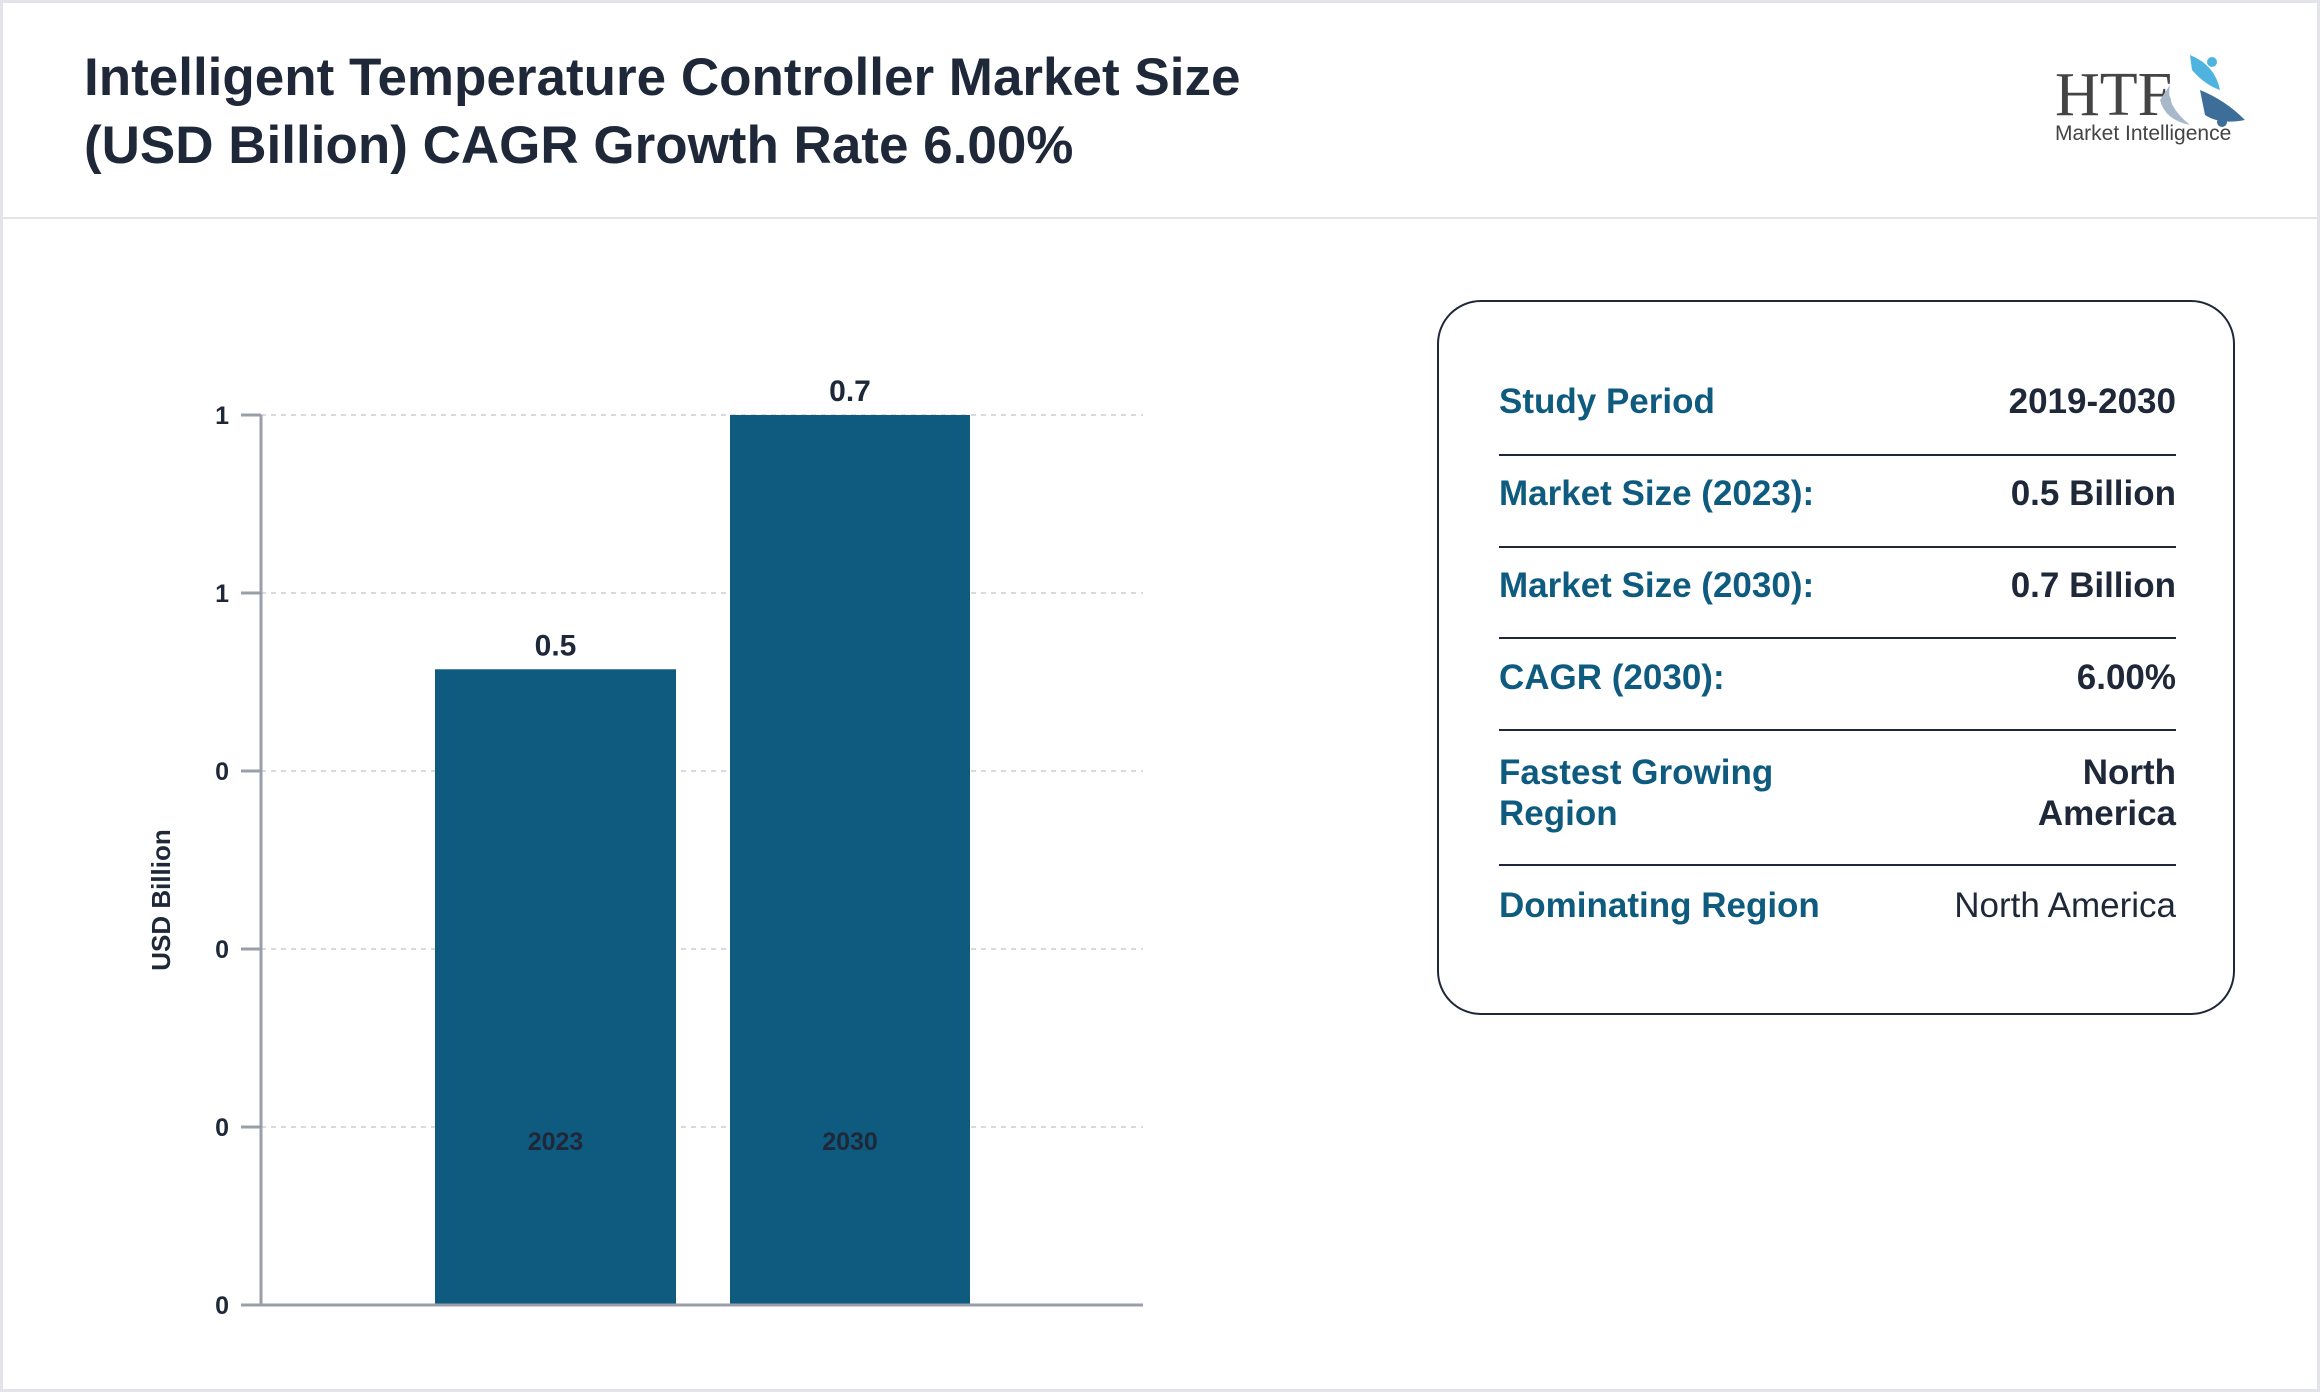 The image size is (2320, 1392). Describe the element at coordinates (161, 900) in the screenshot. I see `y-axis-label: USD Billion` at that location.